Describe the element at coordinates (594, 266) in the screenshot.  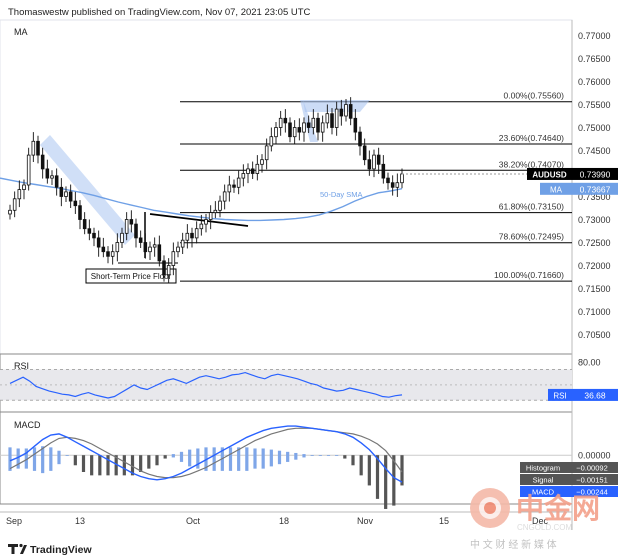
I see `price-tick-label: 0.72000` at that location.